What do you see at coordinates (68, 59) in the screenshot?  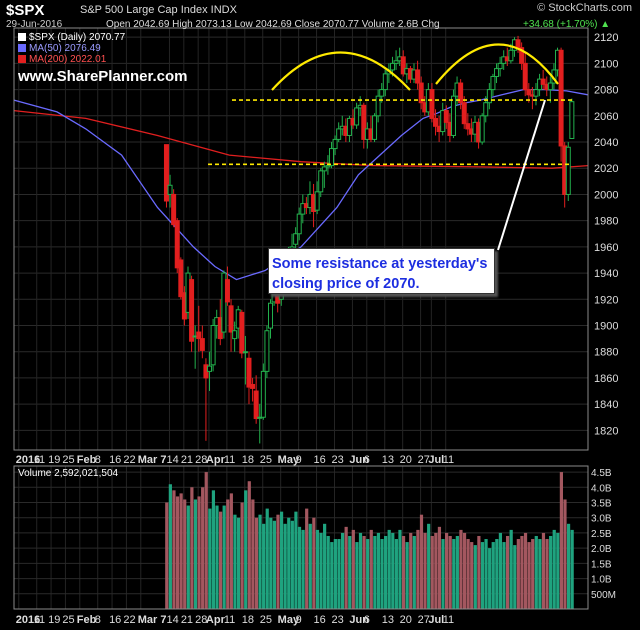 I see `legend-ma200-label: MA(200) 2022.01` at bounding box center [68, 59].